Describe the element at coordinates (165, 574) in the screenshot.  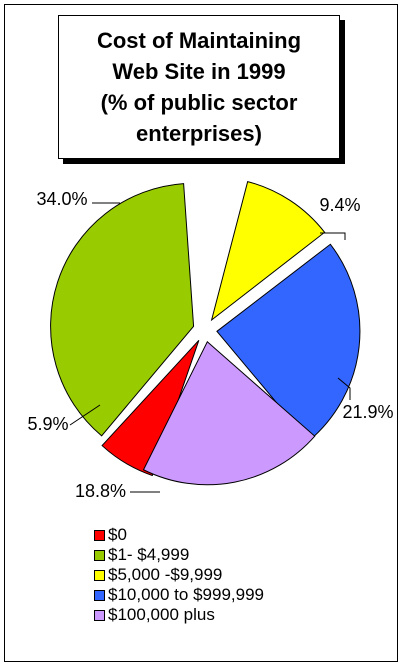
I see `legend-label: $5,000 -$9,999` at that location.